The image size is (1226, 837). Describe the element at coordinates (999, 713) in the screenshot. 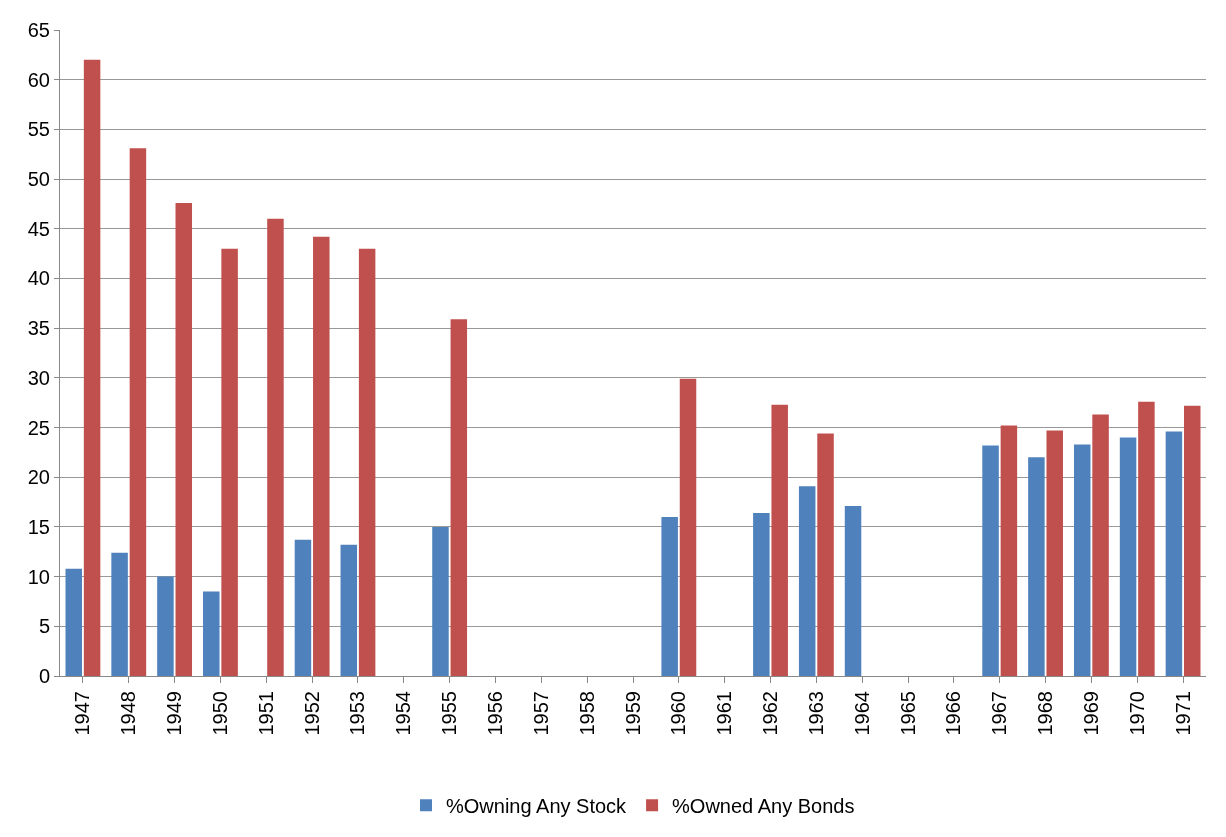

I see `x-tick-label: 1967` at that location.